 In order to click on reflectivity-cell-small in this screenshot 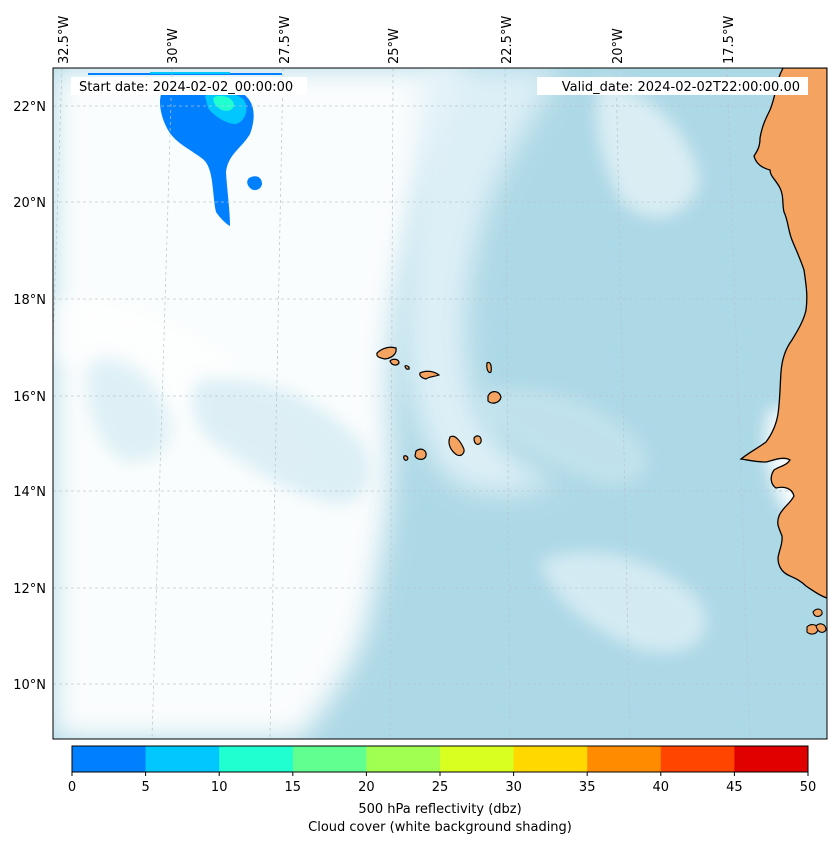, I will do `click(254, 183)`.